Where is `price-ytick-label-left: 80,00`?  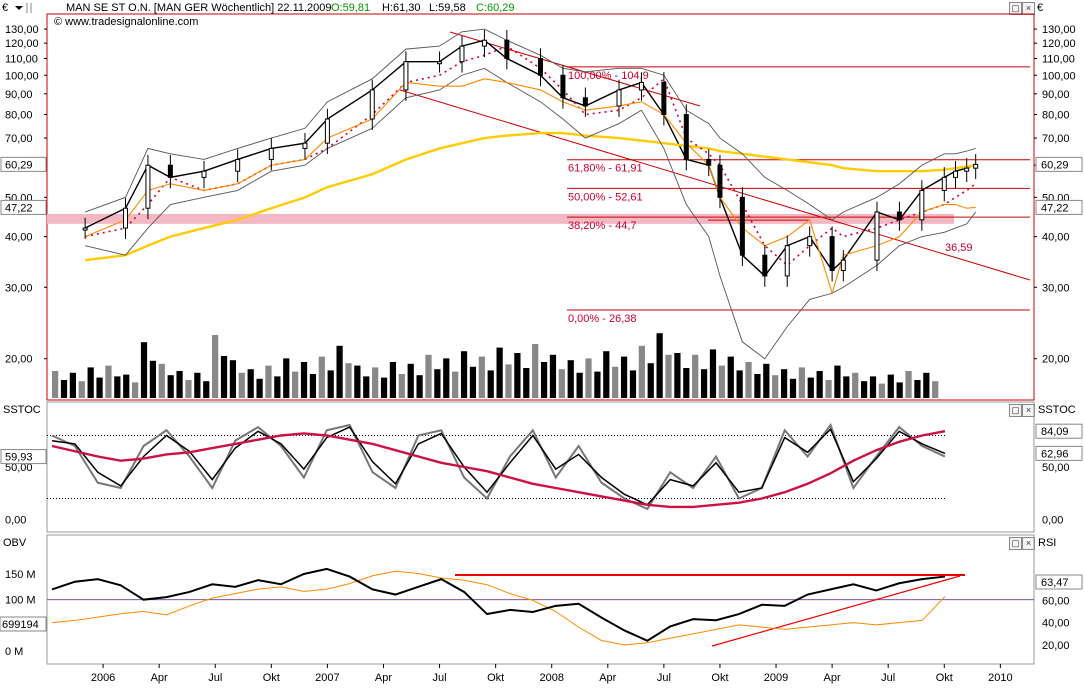
price-ytick-label-left: 80,00 is located at coordinates (19, 116).